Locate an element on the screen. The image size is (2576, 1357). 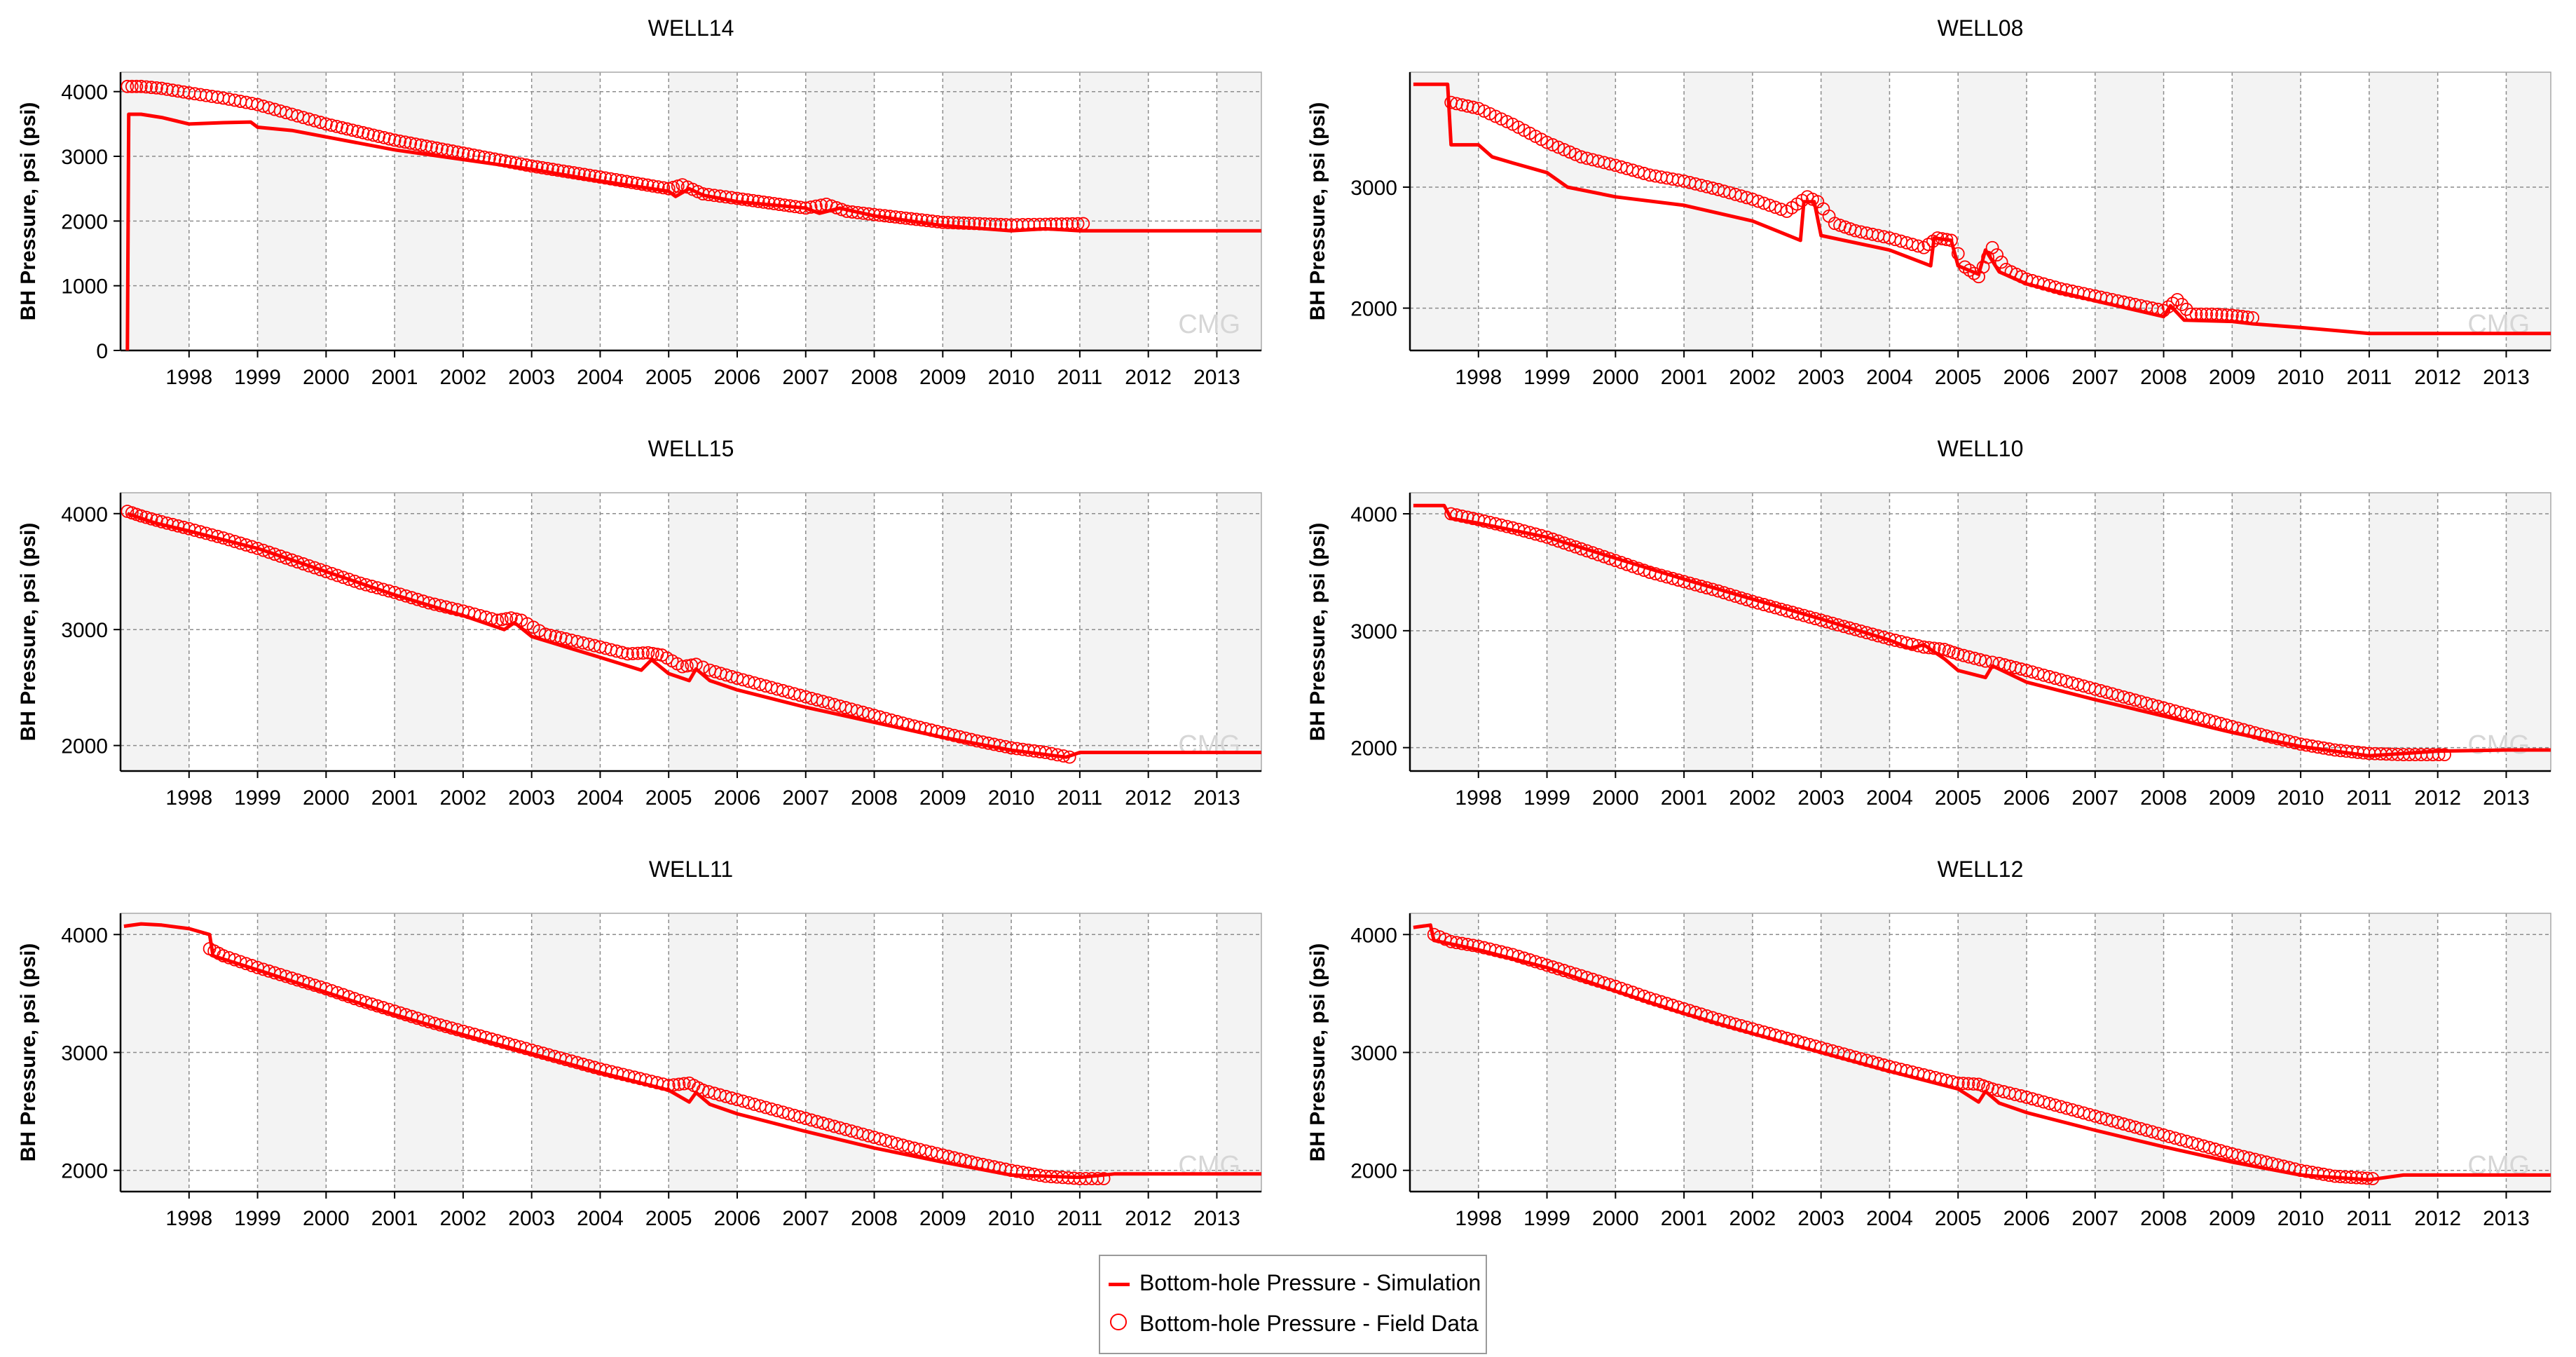
x-tick-label: 2007 is located at coordinates (806, 1218).